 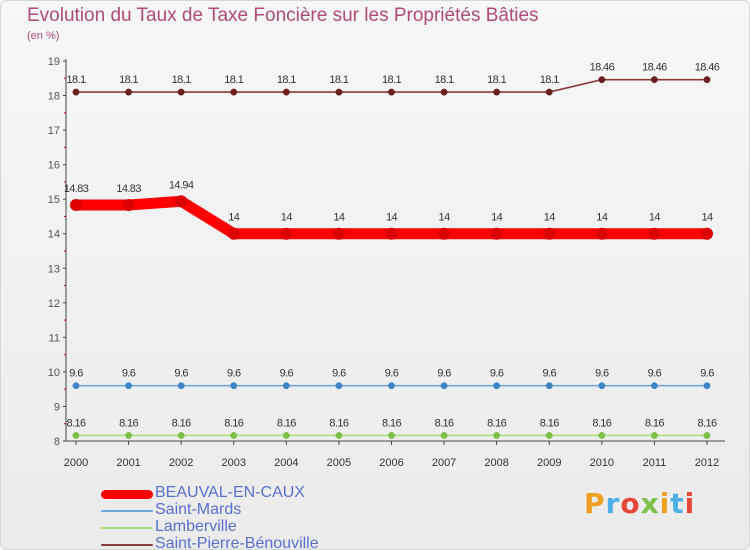 I want to click on logo-letter: P, so click(x=595, y=503).